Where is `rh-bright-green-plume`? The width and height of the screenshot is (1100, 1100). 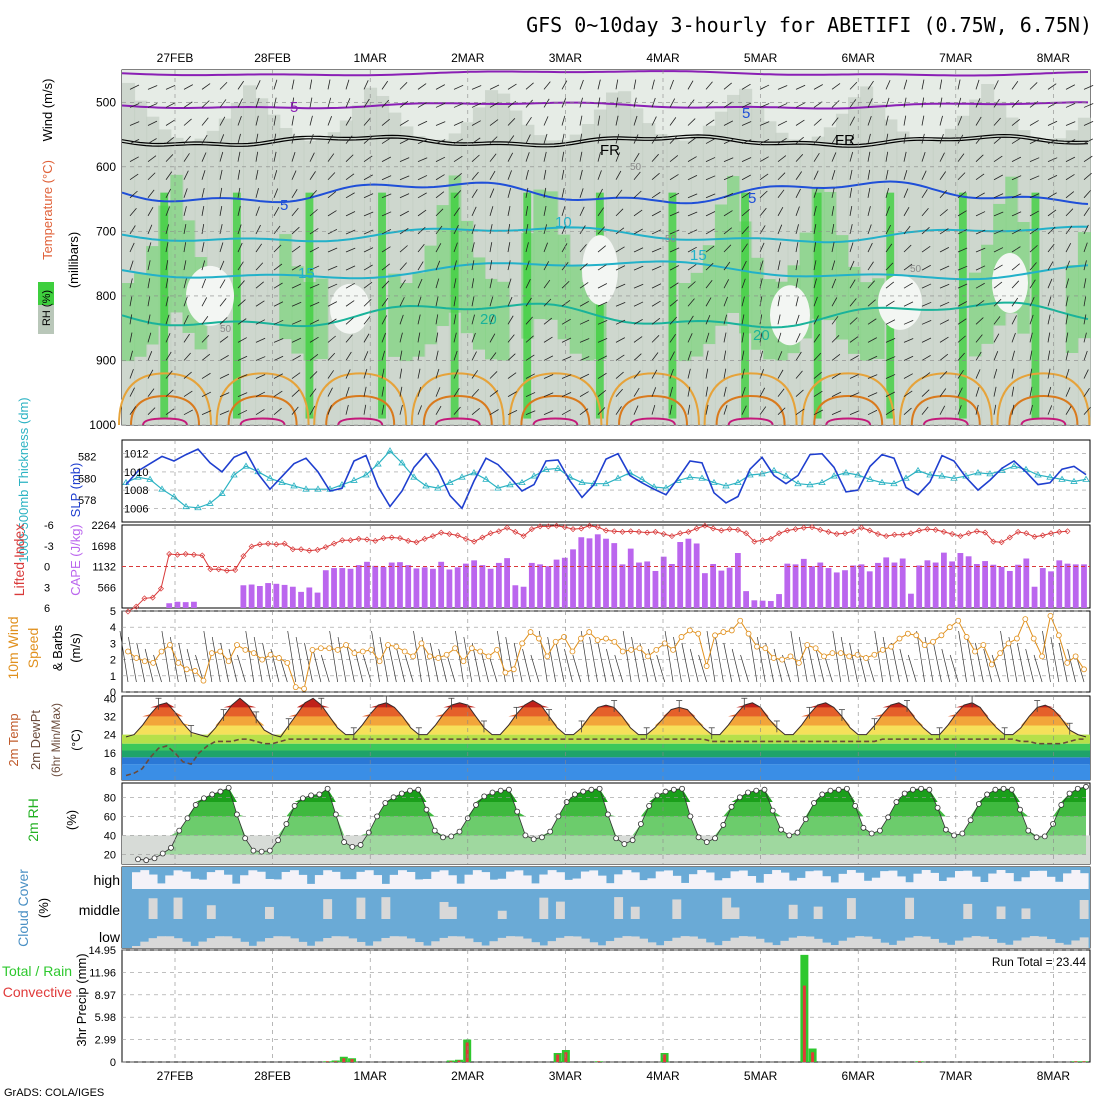
rh-bright-green-plume is located at coordinates (527, 305).